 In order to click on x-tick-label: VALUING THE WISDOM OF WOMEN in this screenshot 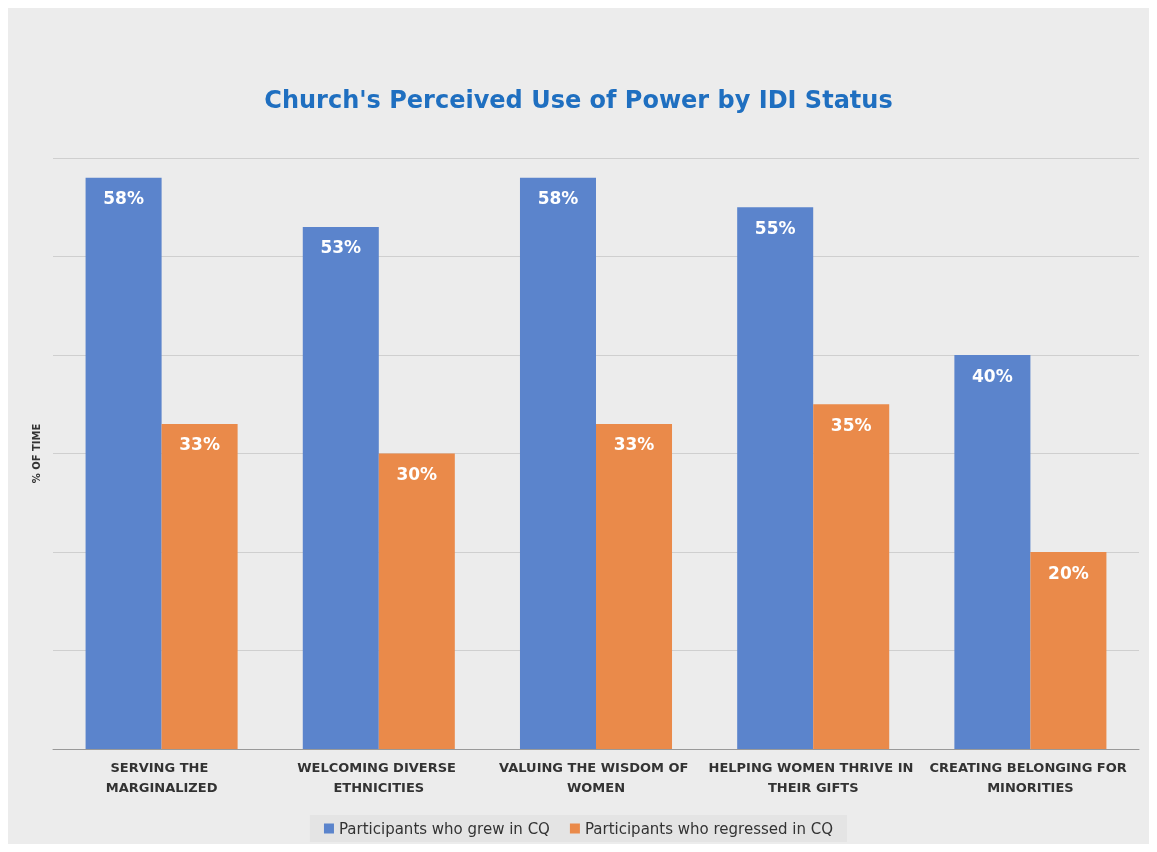, I will do `click(596, 777)`.